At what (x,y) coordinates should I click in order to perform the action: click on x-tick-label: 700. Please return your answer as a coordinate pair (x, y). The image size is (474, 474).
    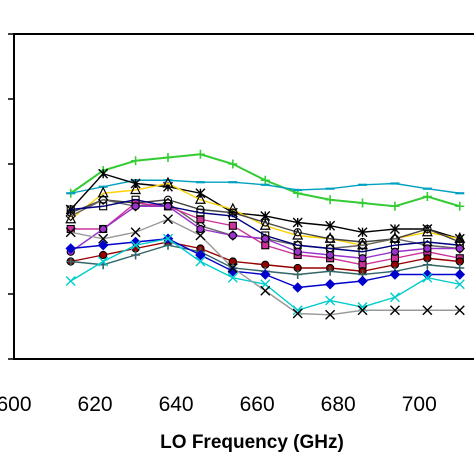
    Looking at the image, I should click on (419, 404).